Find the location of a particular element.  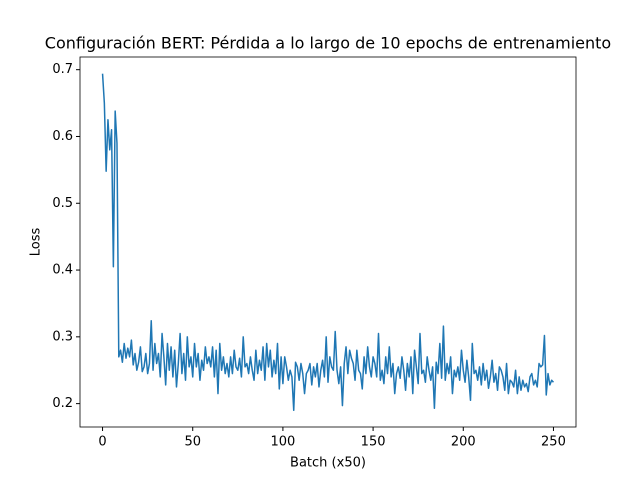

y-tick-label: 0.3 is located at coordinates (62, 336).